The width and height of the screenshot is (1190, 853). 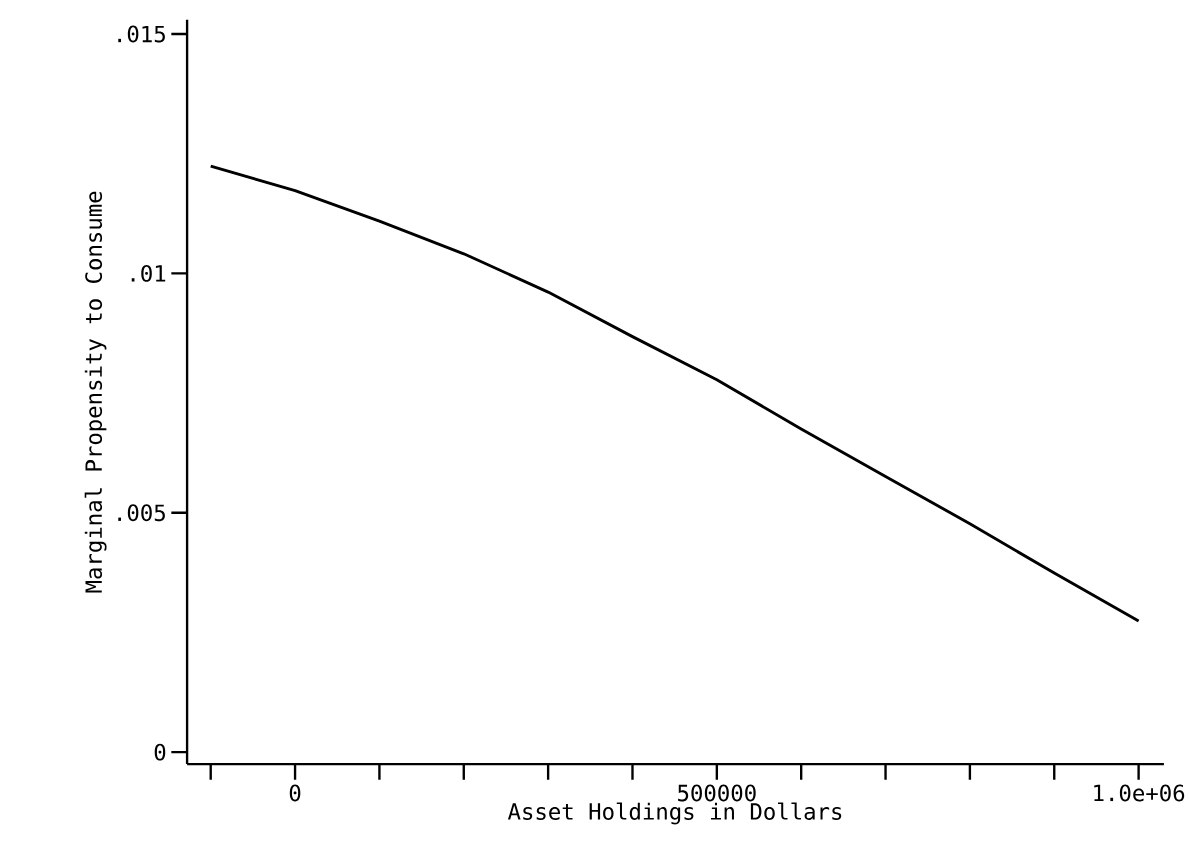 I want to click on y-tick-label: .005, so click(x=141, y=513).